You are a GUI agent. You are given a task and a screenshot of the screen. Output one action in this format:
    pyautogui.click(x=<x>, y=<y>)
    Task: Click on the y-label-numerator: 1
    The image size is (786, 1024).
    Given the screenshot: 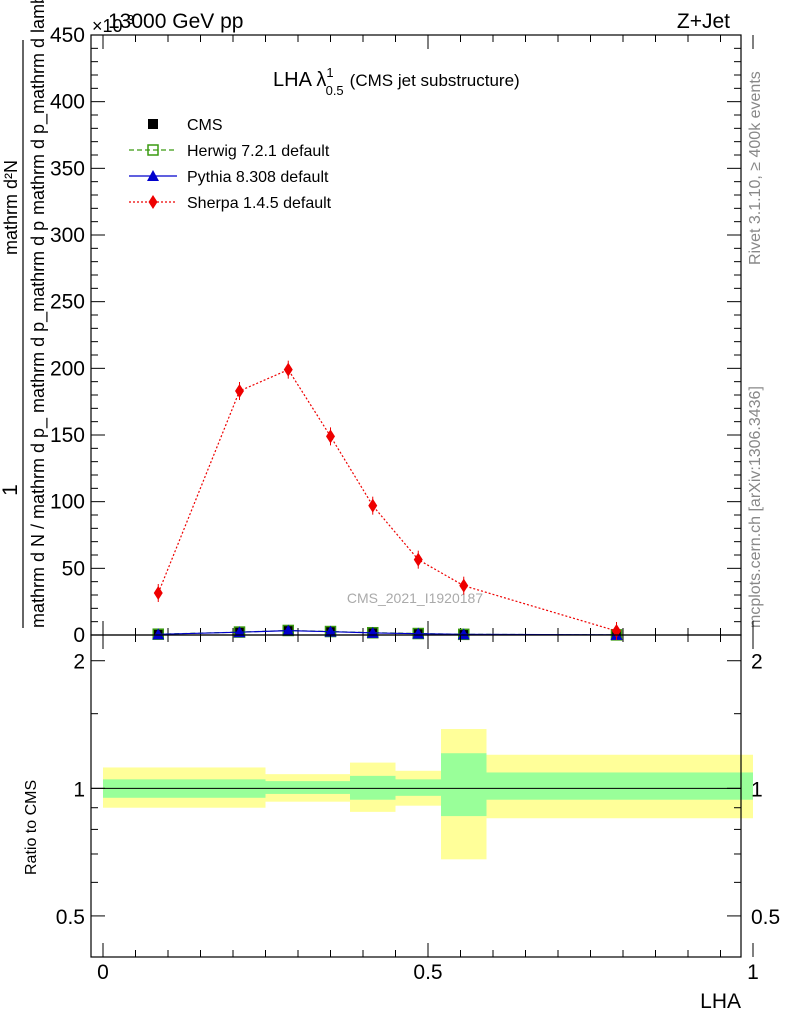 What is the action you would take?
    pyautogui.click(x=11, y=490)
    